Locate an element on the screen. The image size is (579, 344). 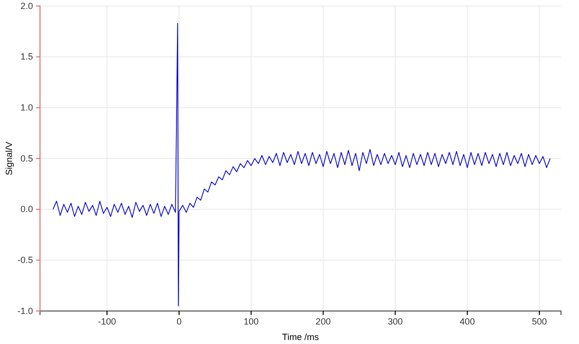
y-tick-label: -0.5 is located at coordinates (25, 260).